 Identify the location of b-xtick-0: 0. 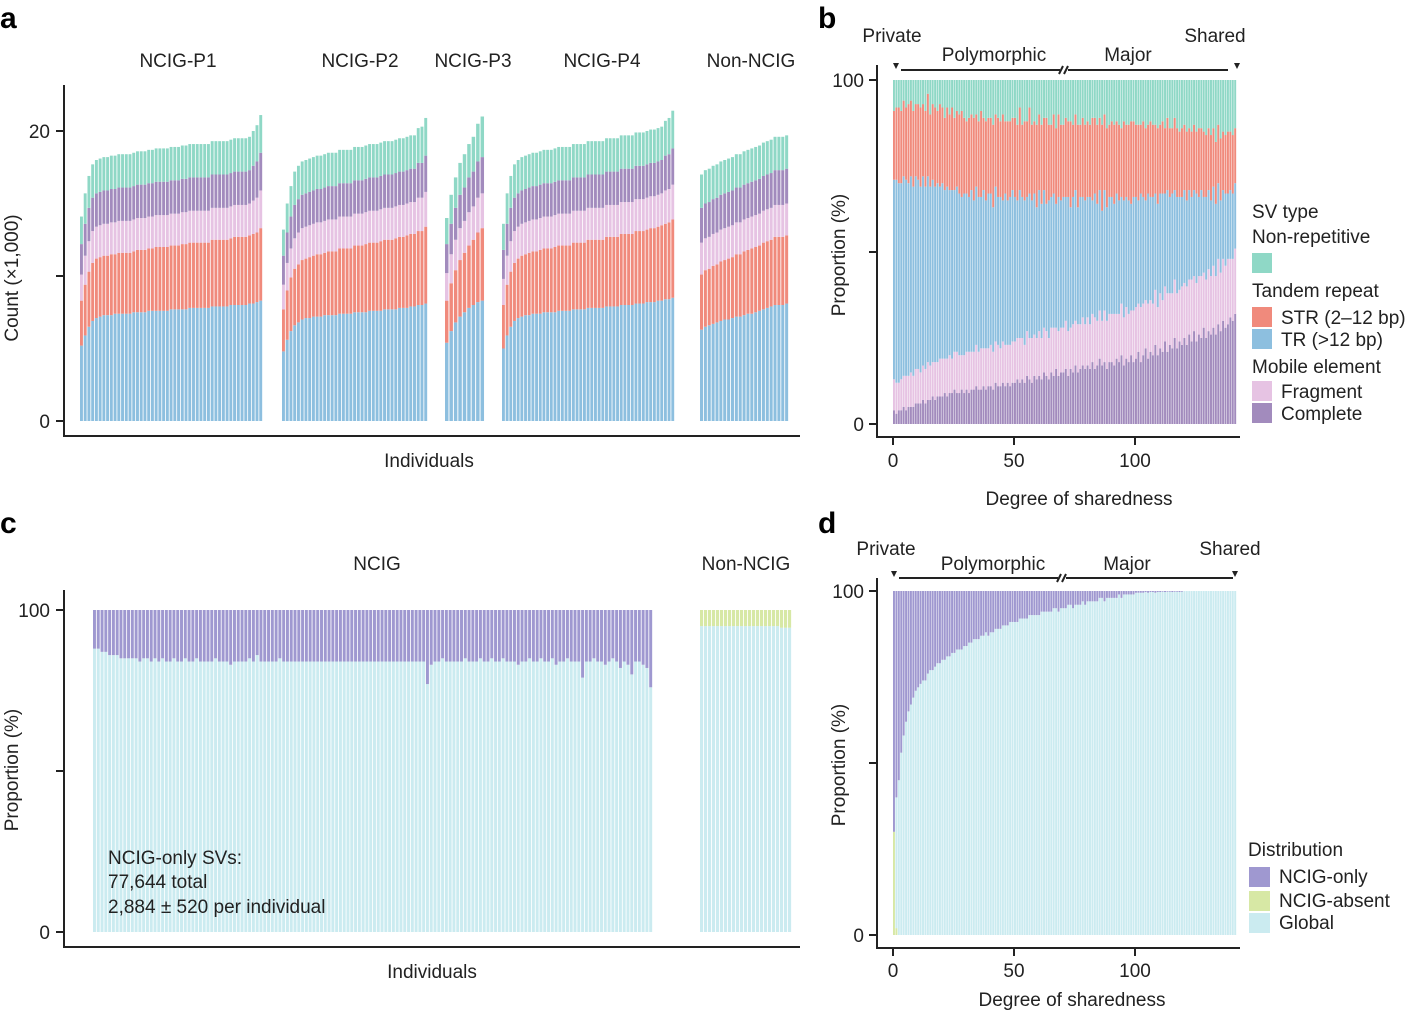
(893, 461).